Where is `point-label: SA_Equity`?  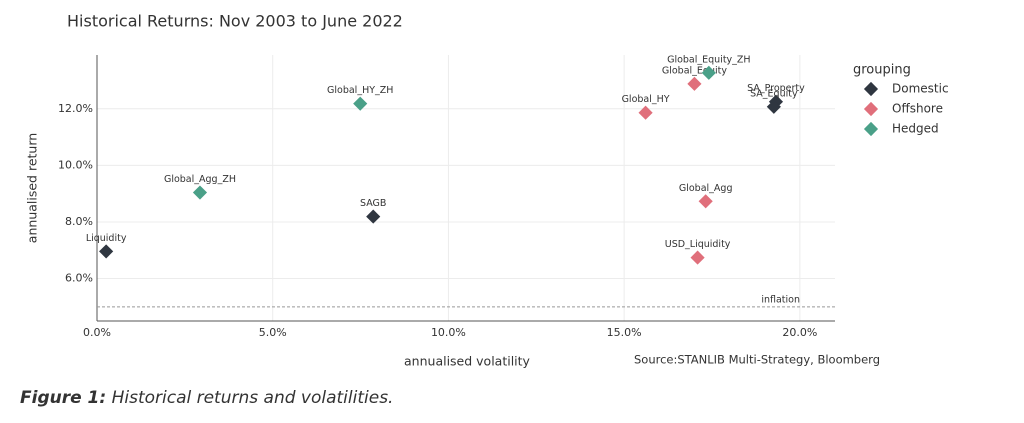
point-label: SA_Equity is located at coordinates (774, 93).